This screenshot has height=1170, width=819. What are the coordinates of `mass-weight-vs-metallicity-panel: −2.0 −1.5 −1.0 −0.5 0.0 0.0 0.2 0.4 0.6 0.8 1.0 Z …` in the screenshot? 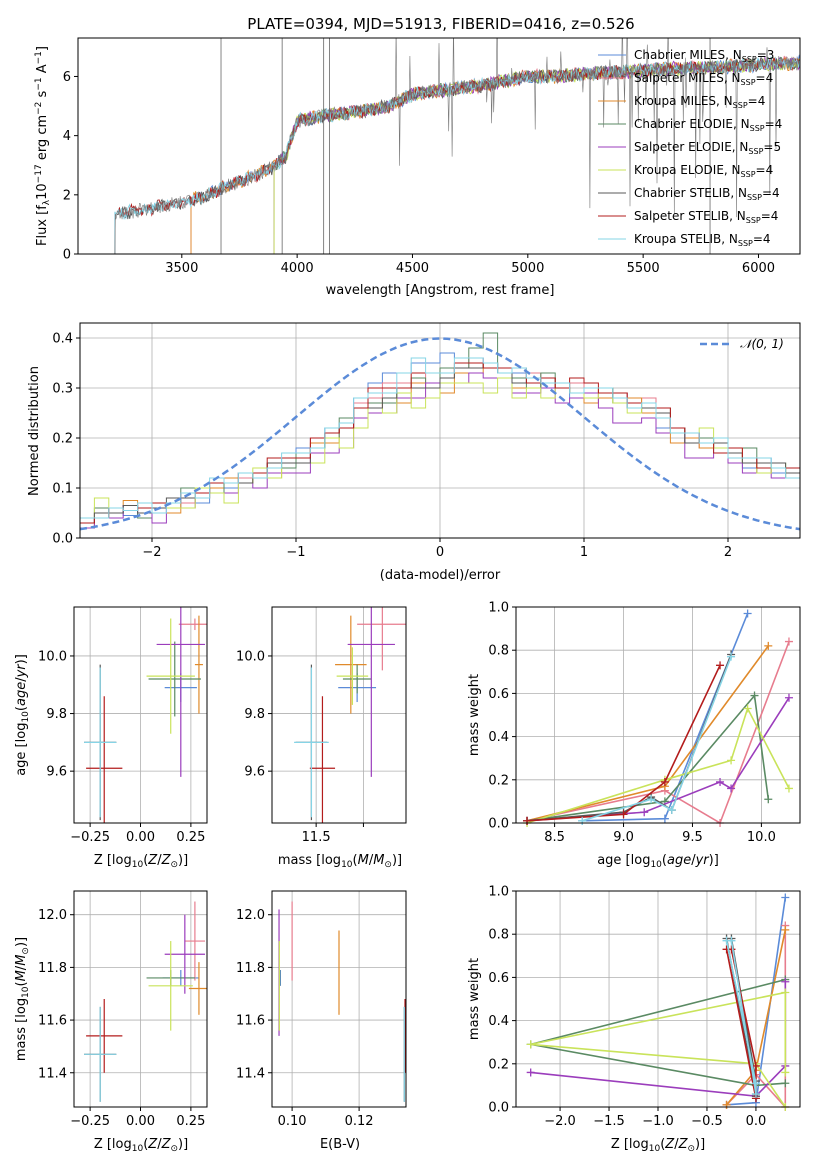 It's located at (634, 1019).